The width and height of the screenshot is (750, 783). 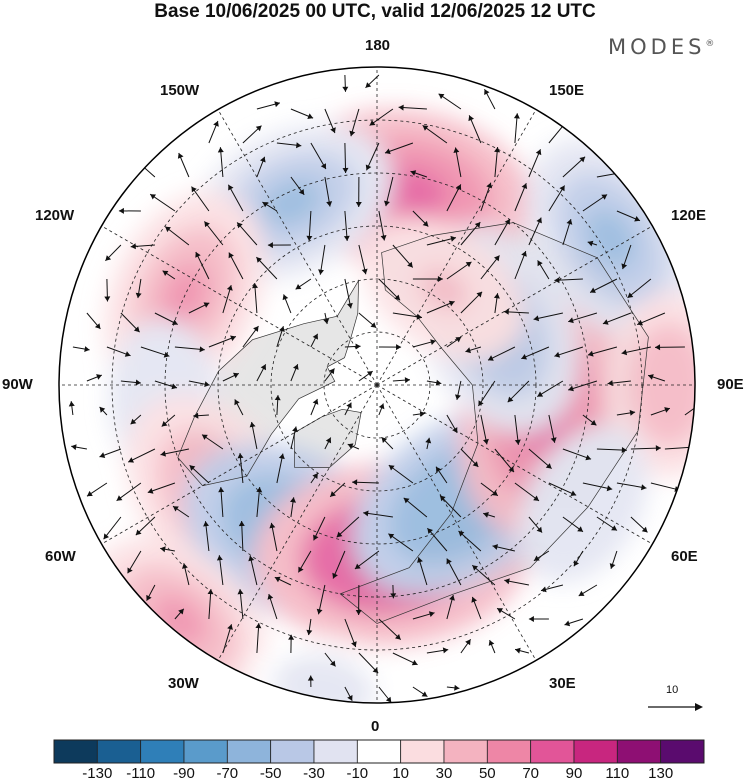 I want to click on colorbar-tick-label: 50, so click(x=487, y=773).